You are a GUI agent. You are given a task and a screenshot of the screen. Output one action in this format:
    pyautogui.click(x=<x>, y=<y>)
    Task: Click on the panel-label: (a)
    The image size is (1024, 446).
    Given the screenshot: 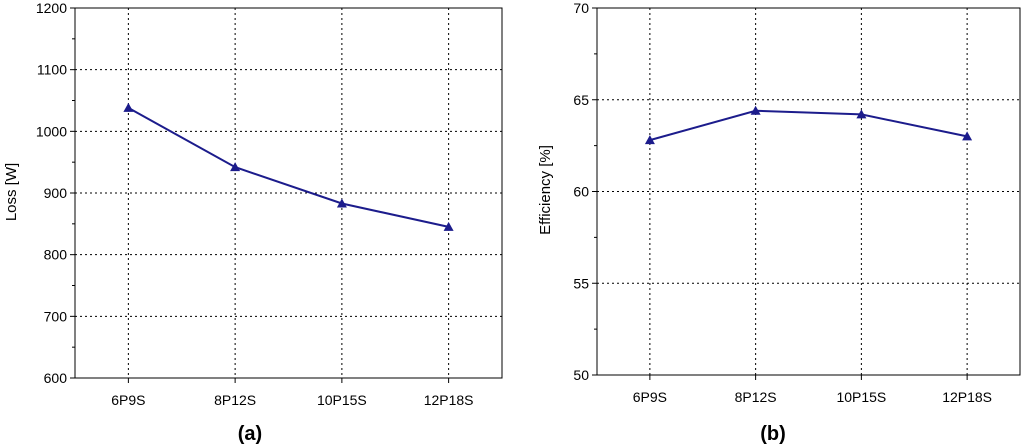 What is the action you would take?
    pyautogui.click(x=250, y=434)
    